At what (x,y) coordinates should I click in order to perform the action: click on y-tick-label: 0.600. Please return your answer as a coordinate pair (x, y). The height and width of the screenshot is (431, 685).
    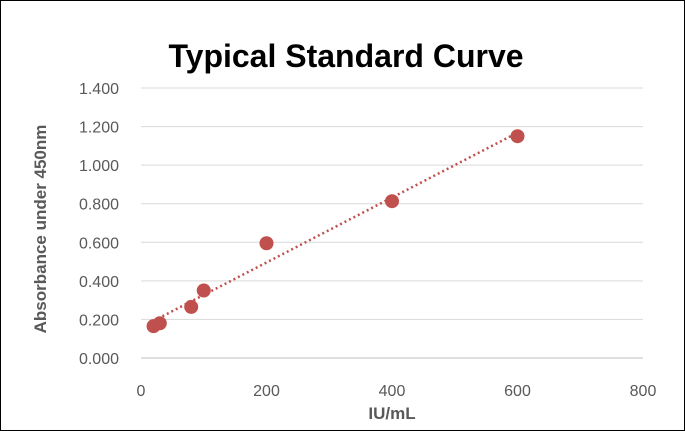
    Looking at the image, I should click on (99, 243).